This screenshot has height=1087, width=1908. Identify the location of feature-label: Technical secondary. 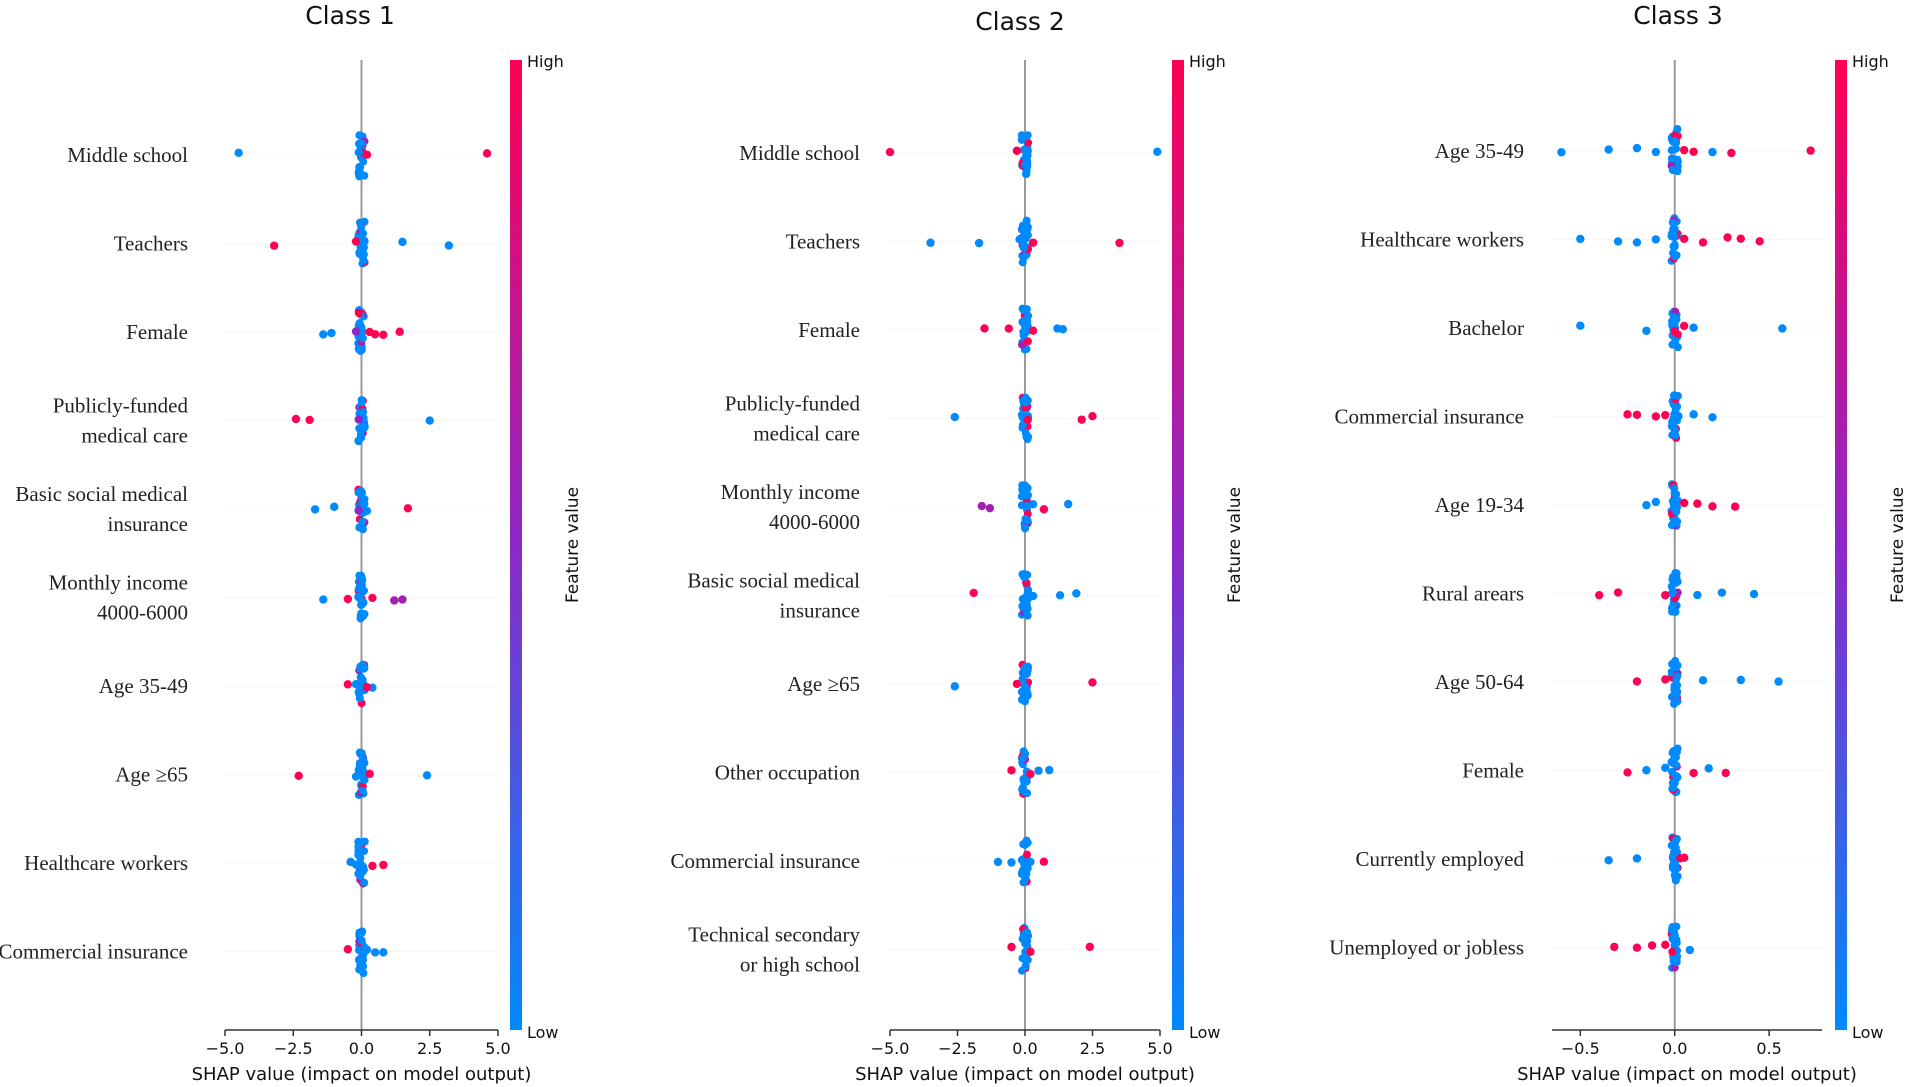
(774, 935).